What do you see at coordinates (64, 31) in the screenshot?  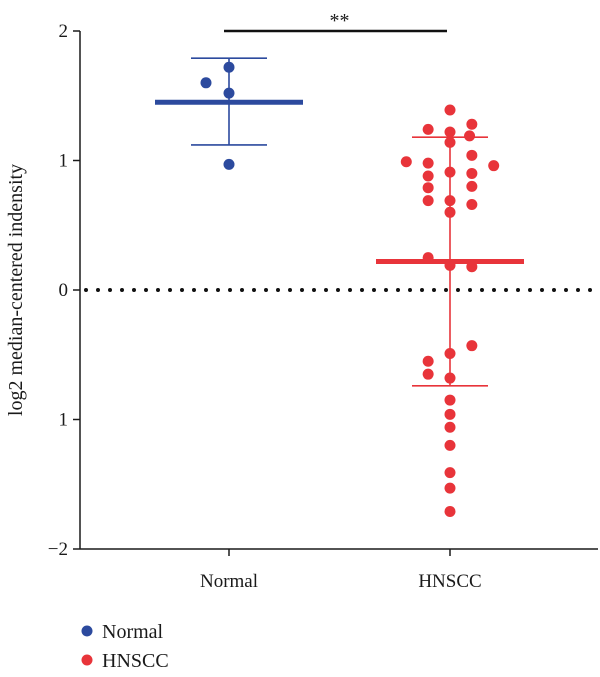 I see `y-tick-label: 2` at bounding box center [64, 31].